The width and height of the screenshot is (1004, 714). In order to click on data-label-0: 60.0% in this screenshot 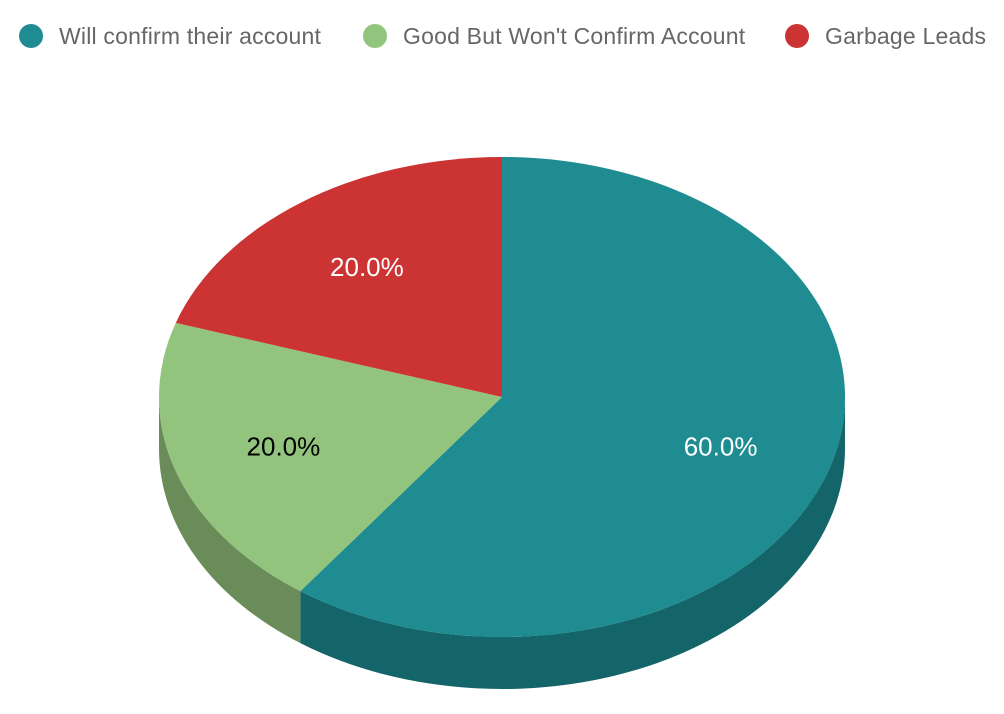, I will do `click(721, 447)`.